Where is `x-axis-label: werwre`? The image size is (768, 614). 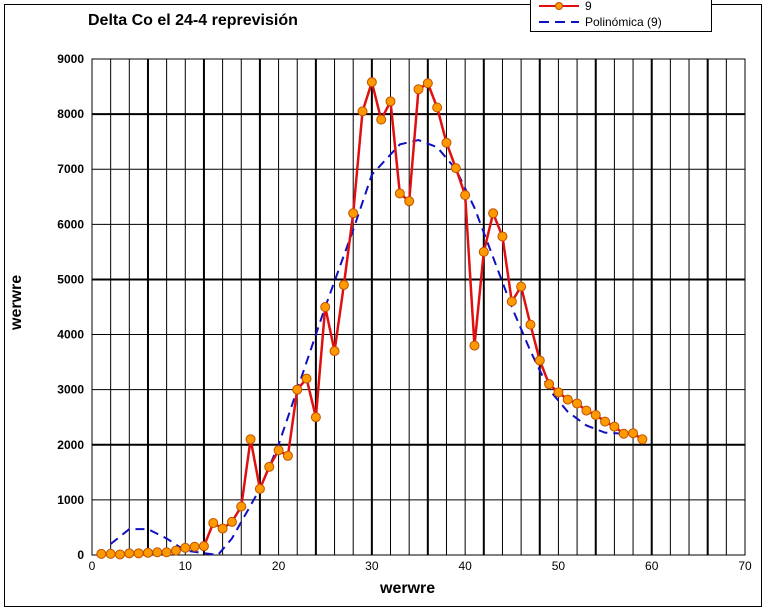
x-axis-label: werwre is located at coordinates (408, 588).